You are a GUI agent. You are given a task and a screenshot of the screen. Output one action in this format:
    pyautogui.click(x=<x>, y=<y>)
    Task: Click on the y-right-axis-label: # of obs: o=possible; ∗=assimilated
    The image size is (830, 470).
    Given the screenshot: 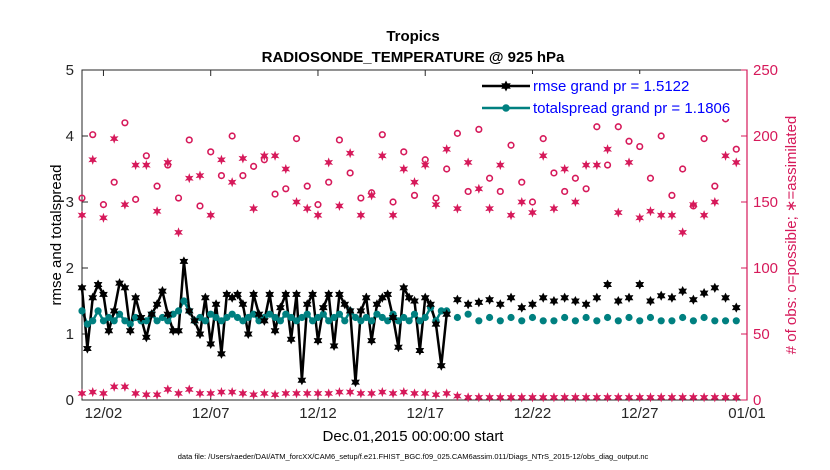 What is the action you would take?
    pyautogui.click(x=791, y=235)
    